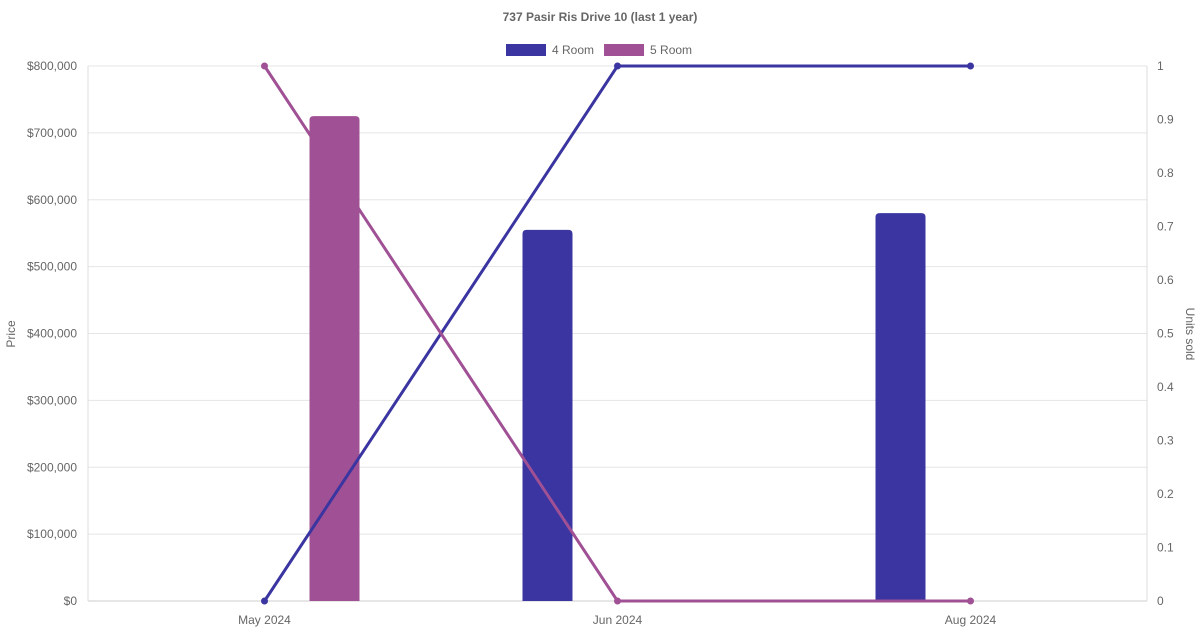 The width and height of the screenshot is (1200, 635). I want to click on y-left-tick-label: $700,000, so click(52, 133).